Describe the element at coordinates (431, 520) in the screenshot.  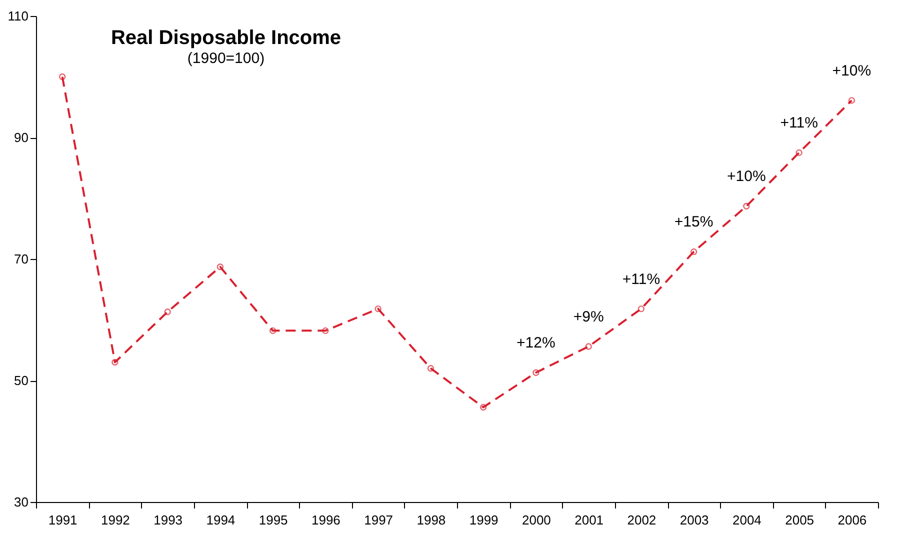
I see `x-tick-label: 1998` at that location.